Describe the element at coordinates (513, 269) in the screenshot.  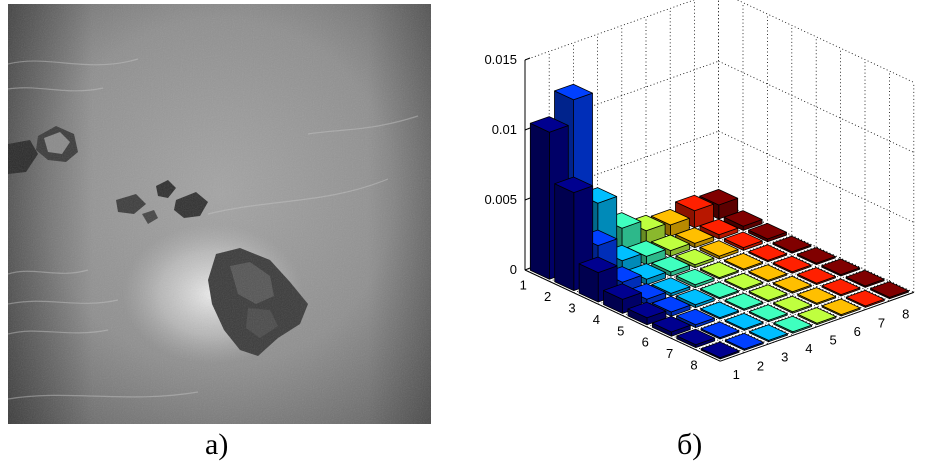
I see `z-tick-label: 0` at that location.